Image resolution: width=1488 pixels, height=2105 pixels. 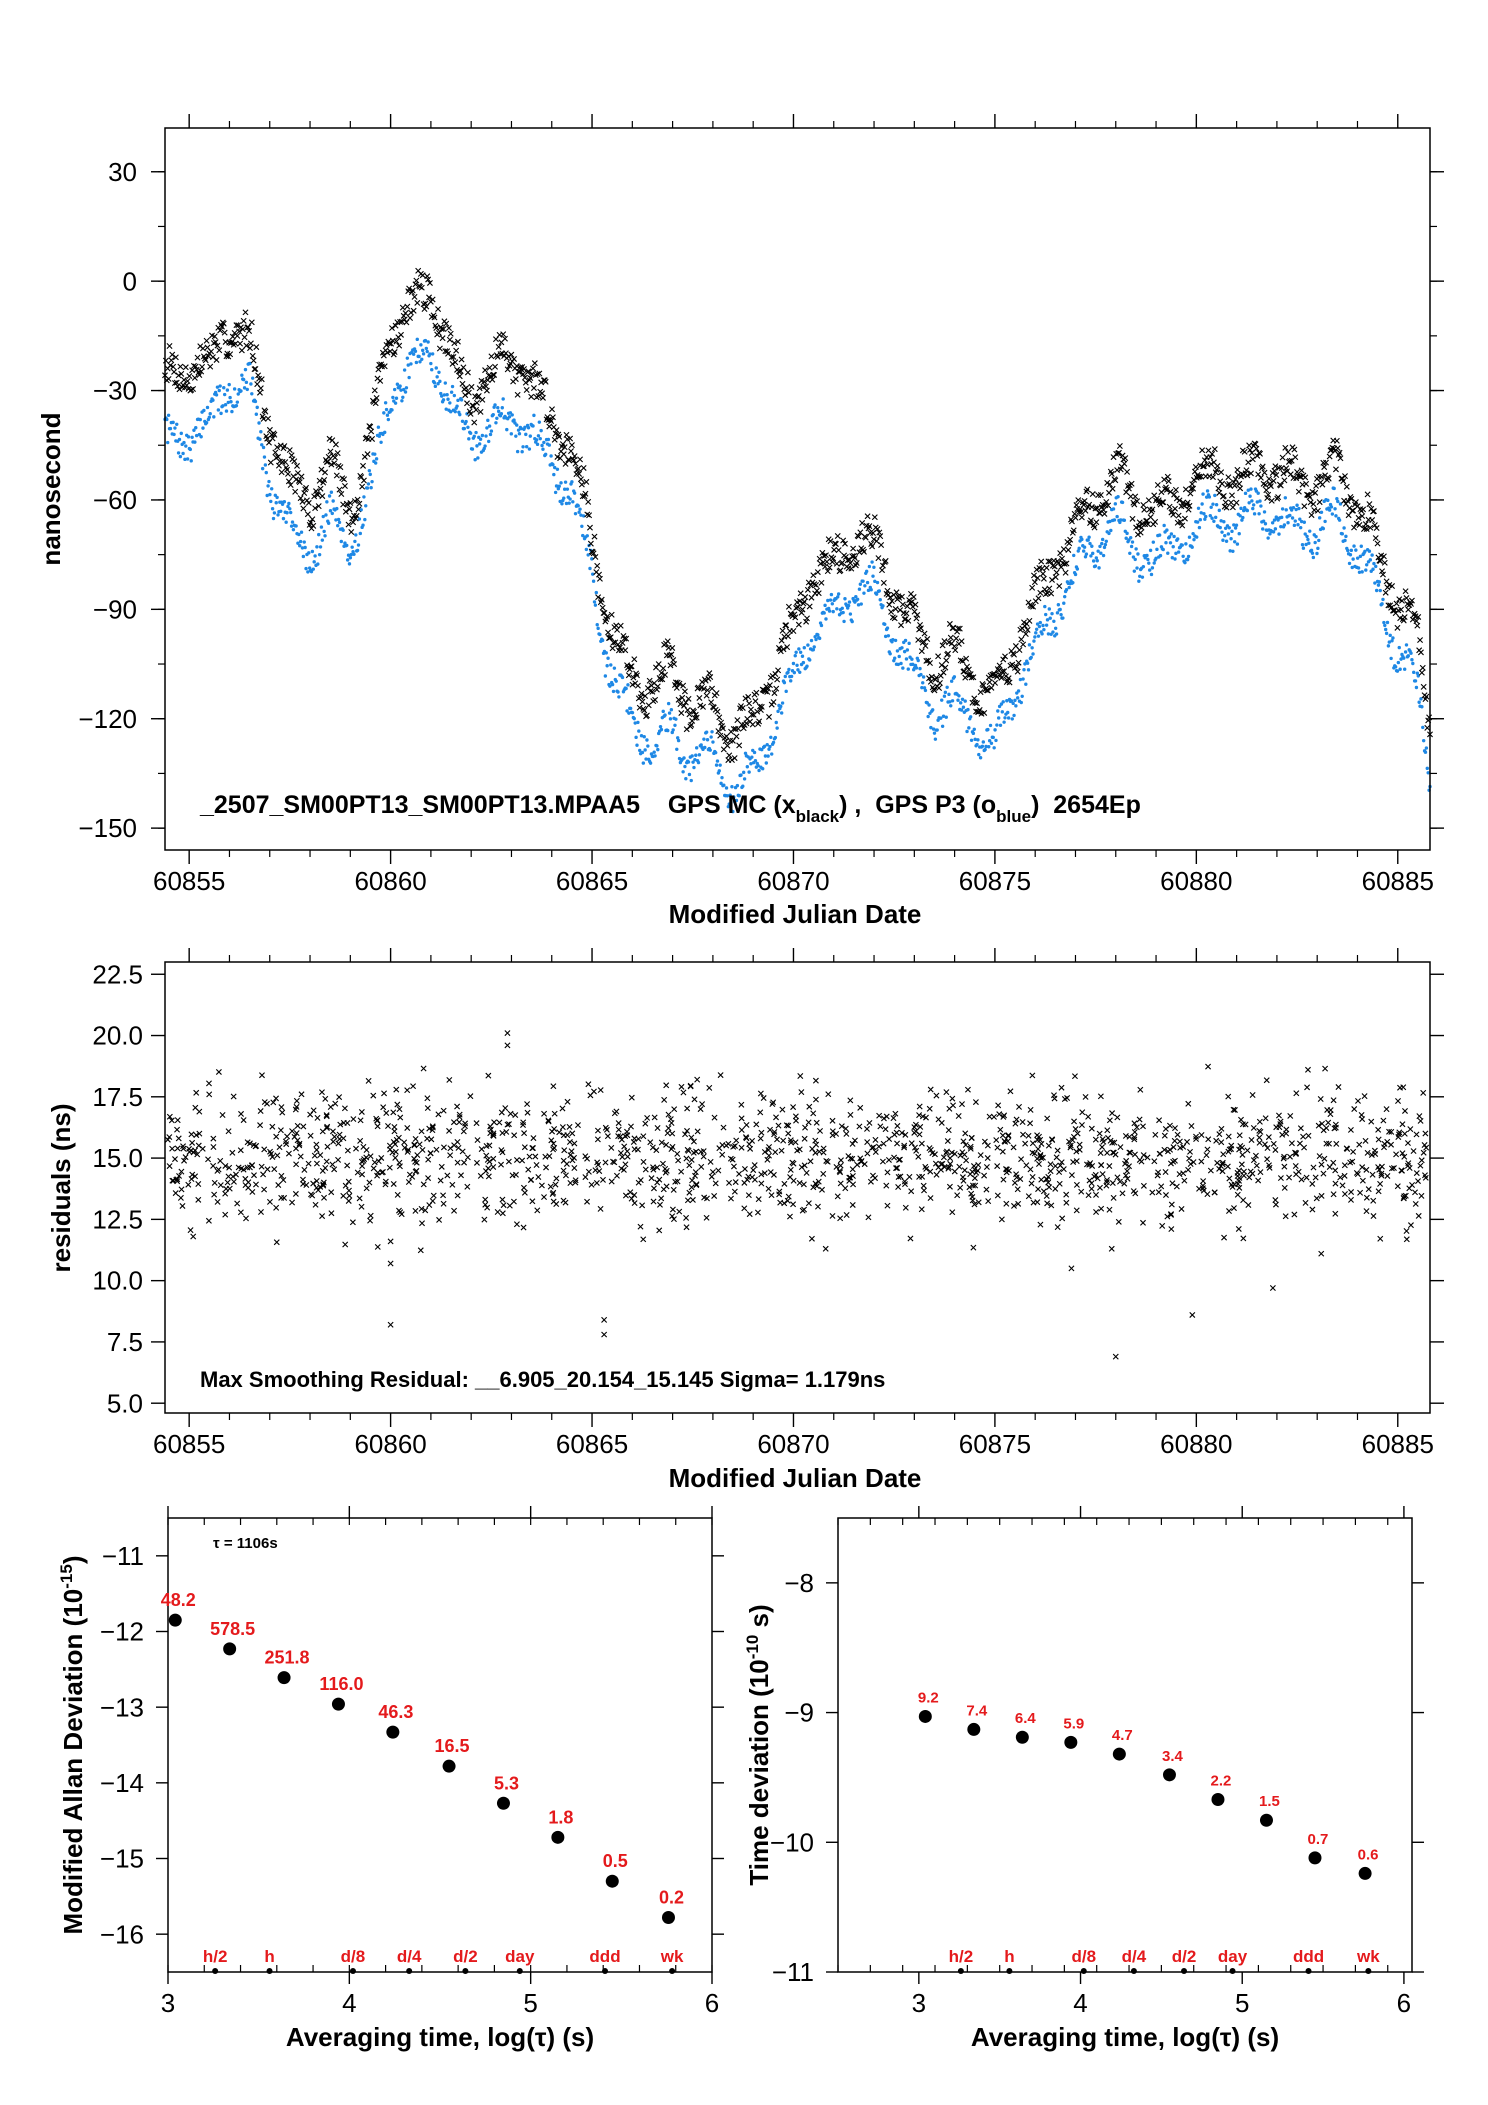 I want to click on x-tick-label: 60865, so click(x=592, y=881).